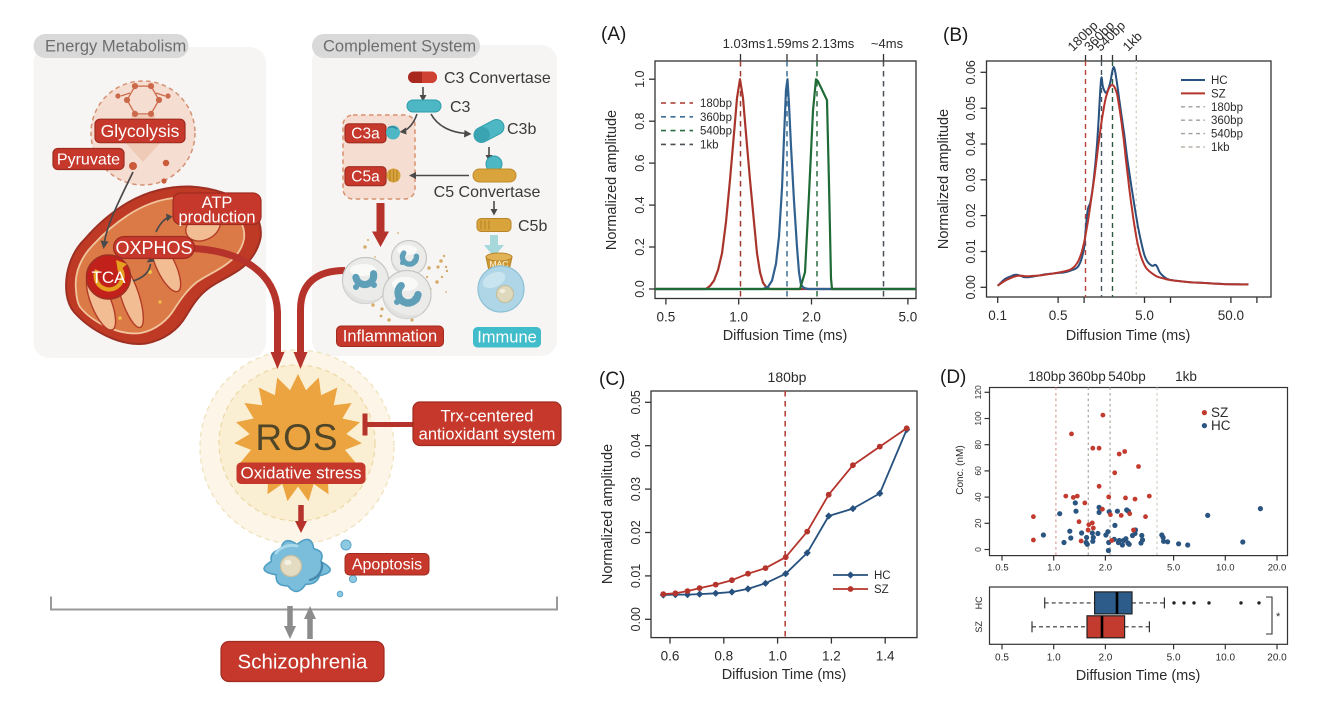 The width and height of the screenshot is (1318, 718). I want to click on svg-text: 80, so click(978, 445).